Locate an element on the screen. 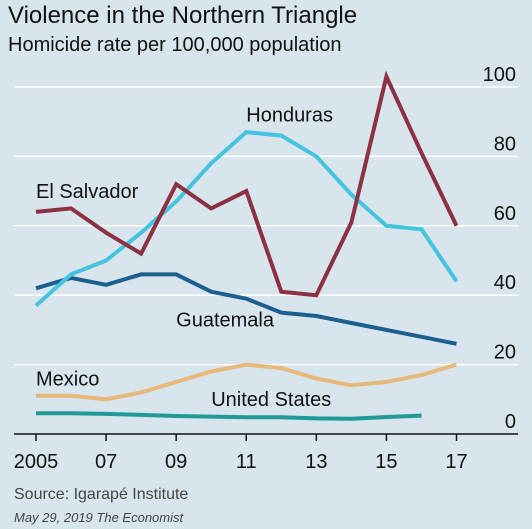 The width and height of the screenshot is (532, 529). x-tick-label-2015: 15 is located at coordinates (386, 462).